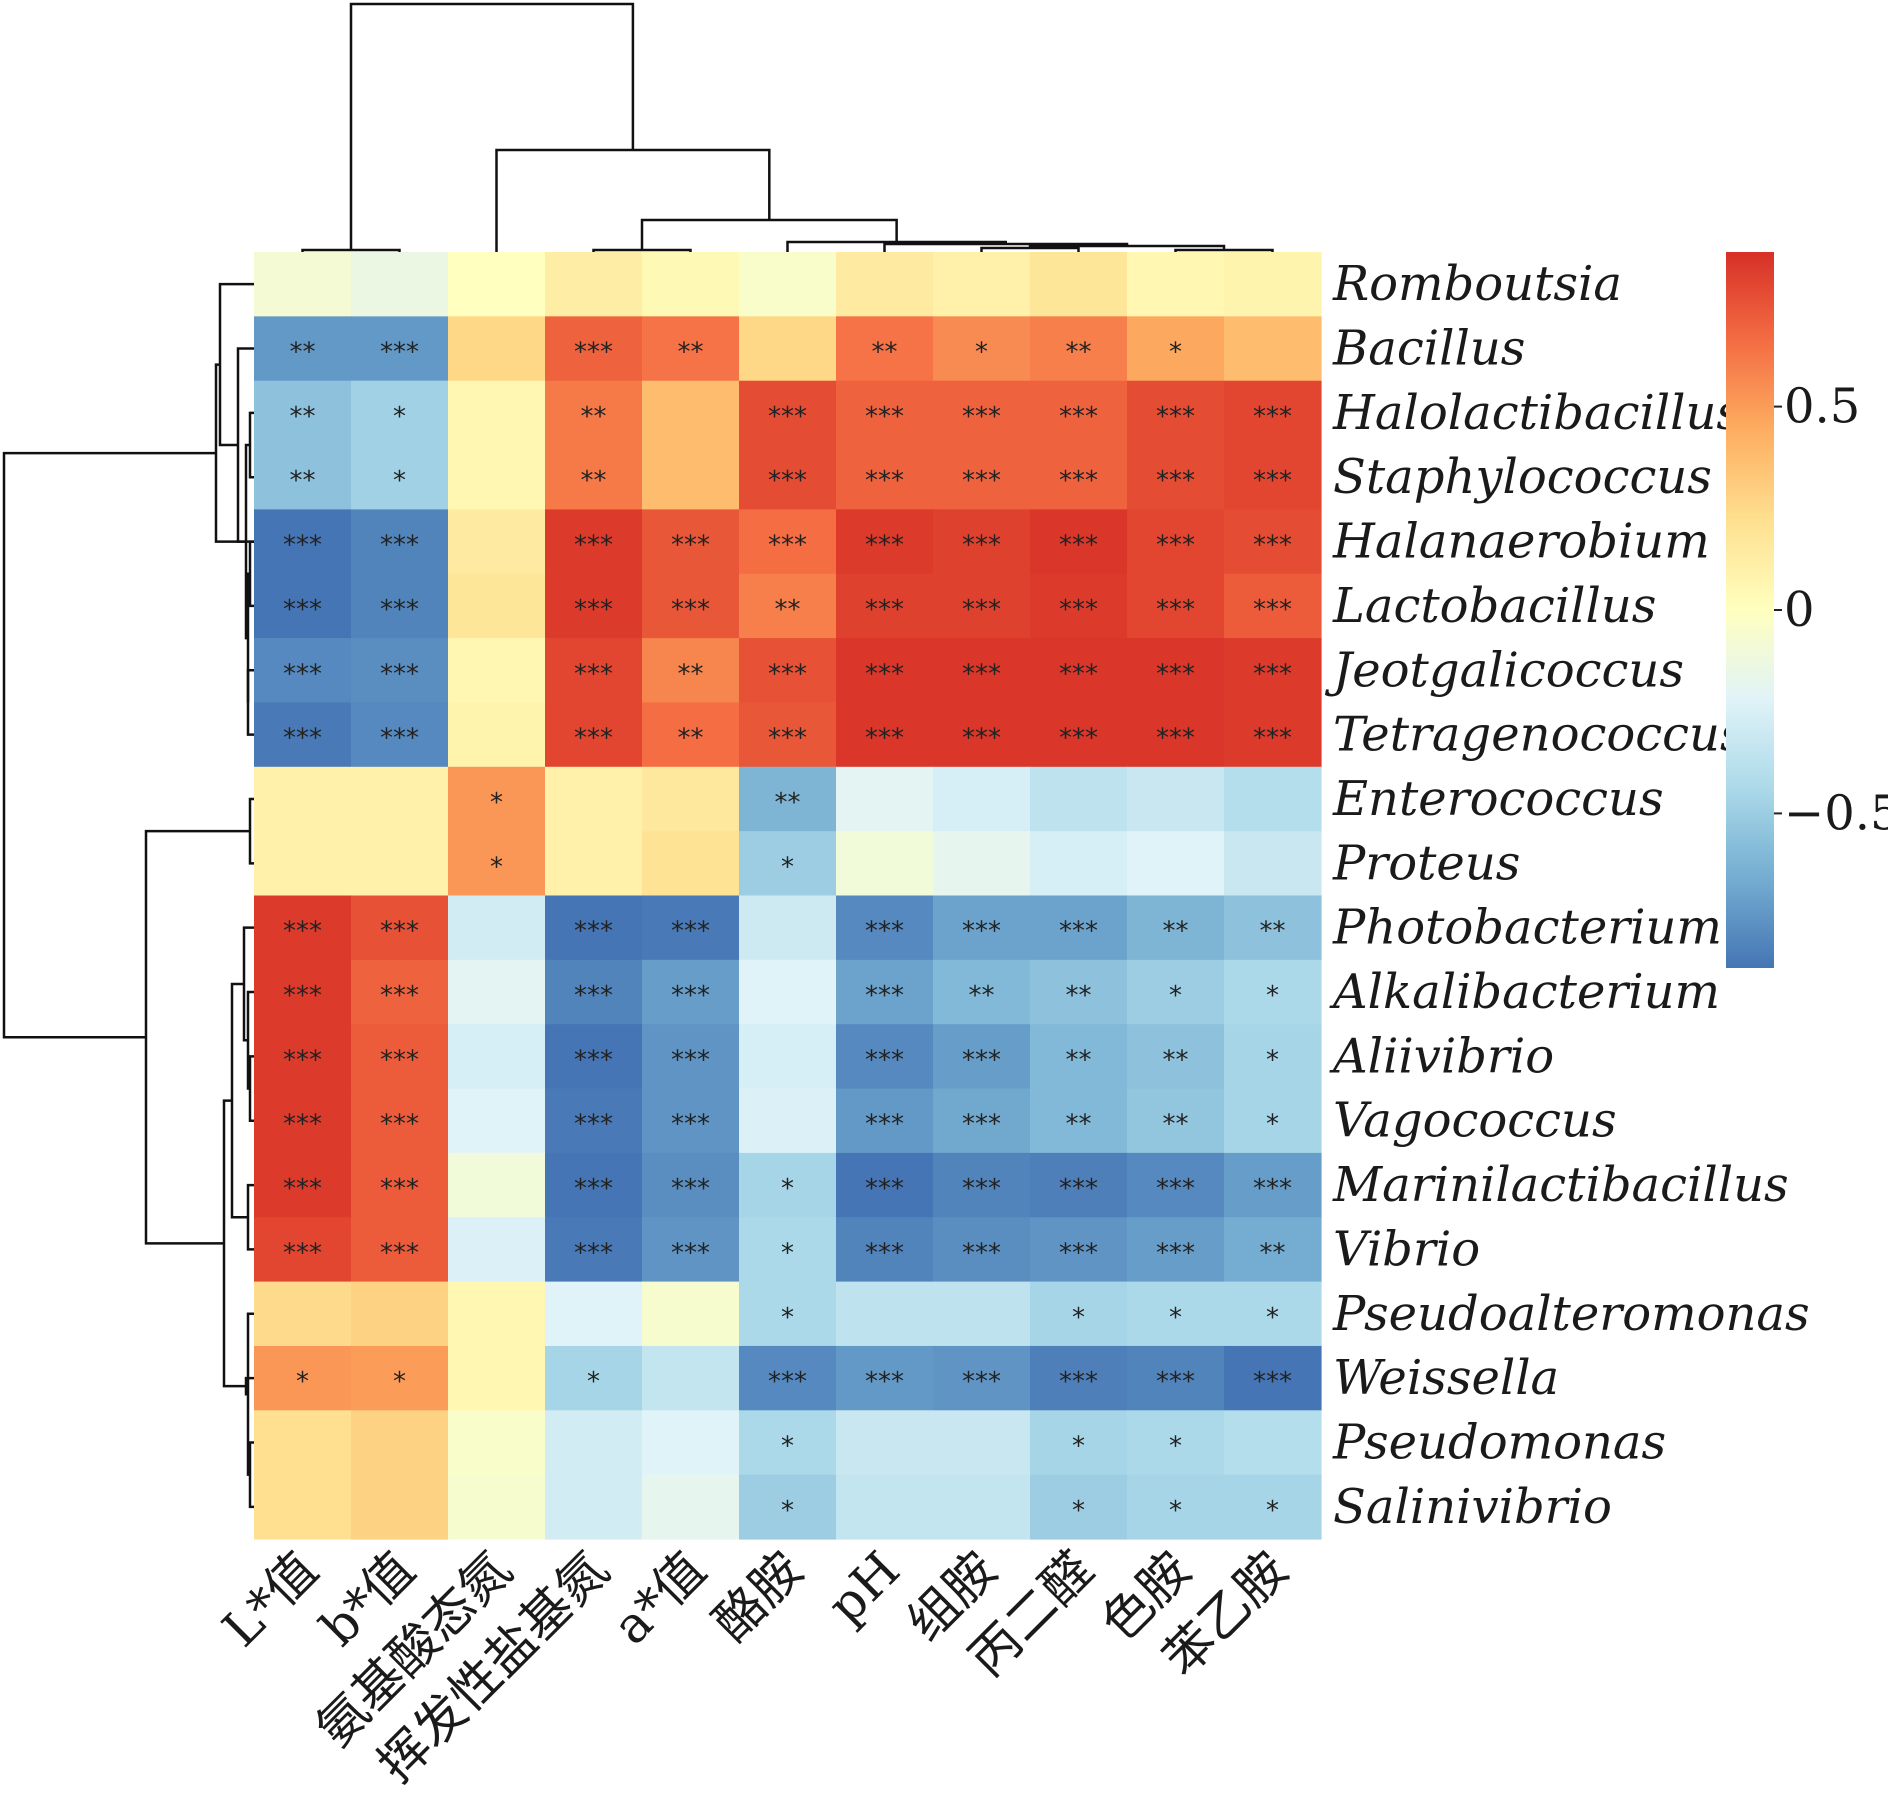 This screenshot has width=1888, height=1816. I want to click on row-label-vagococcus: Vagococcus, so click(1475, 1121).